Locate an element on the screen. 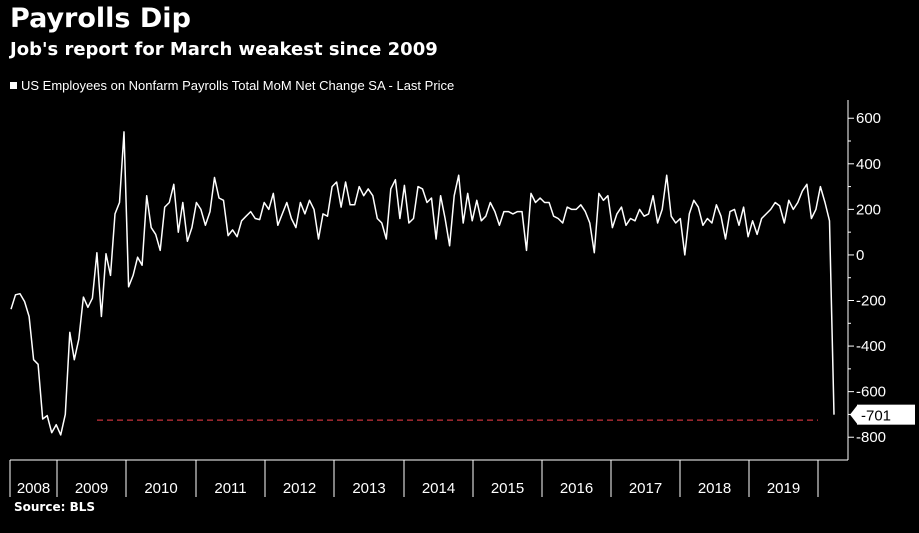  x-tick-label: 2019 is located at coordinates (783, 488).